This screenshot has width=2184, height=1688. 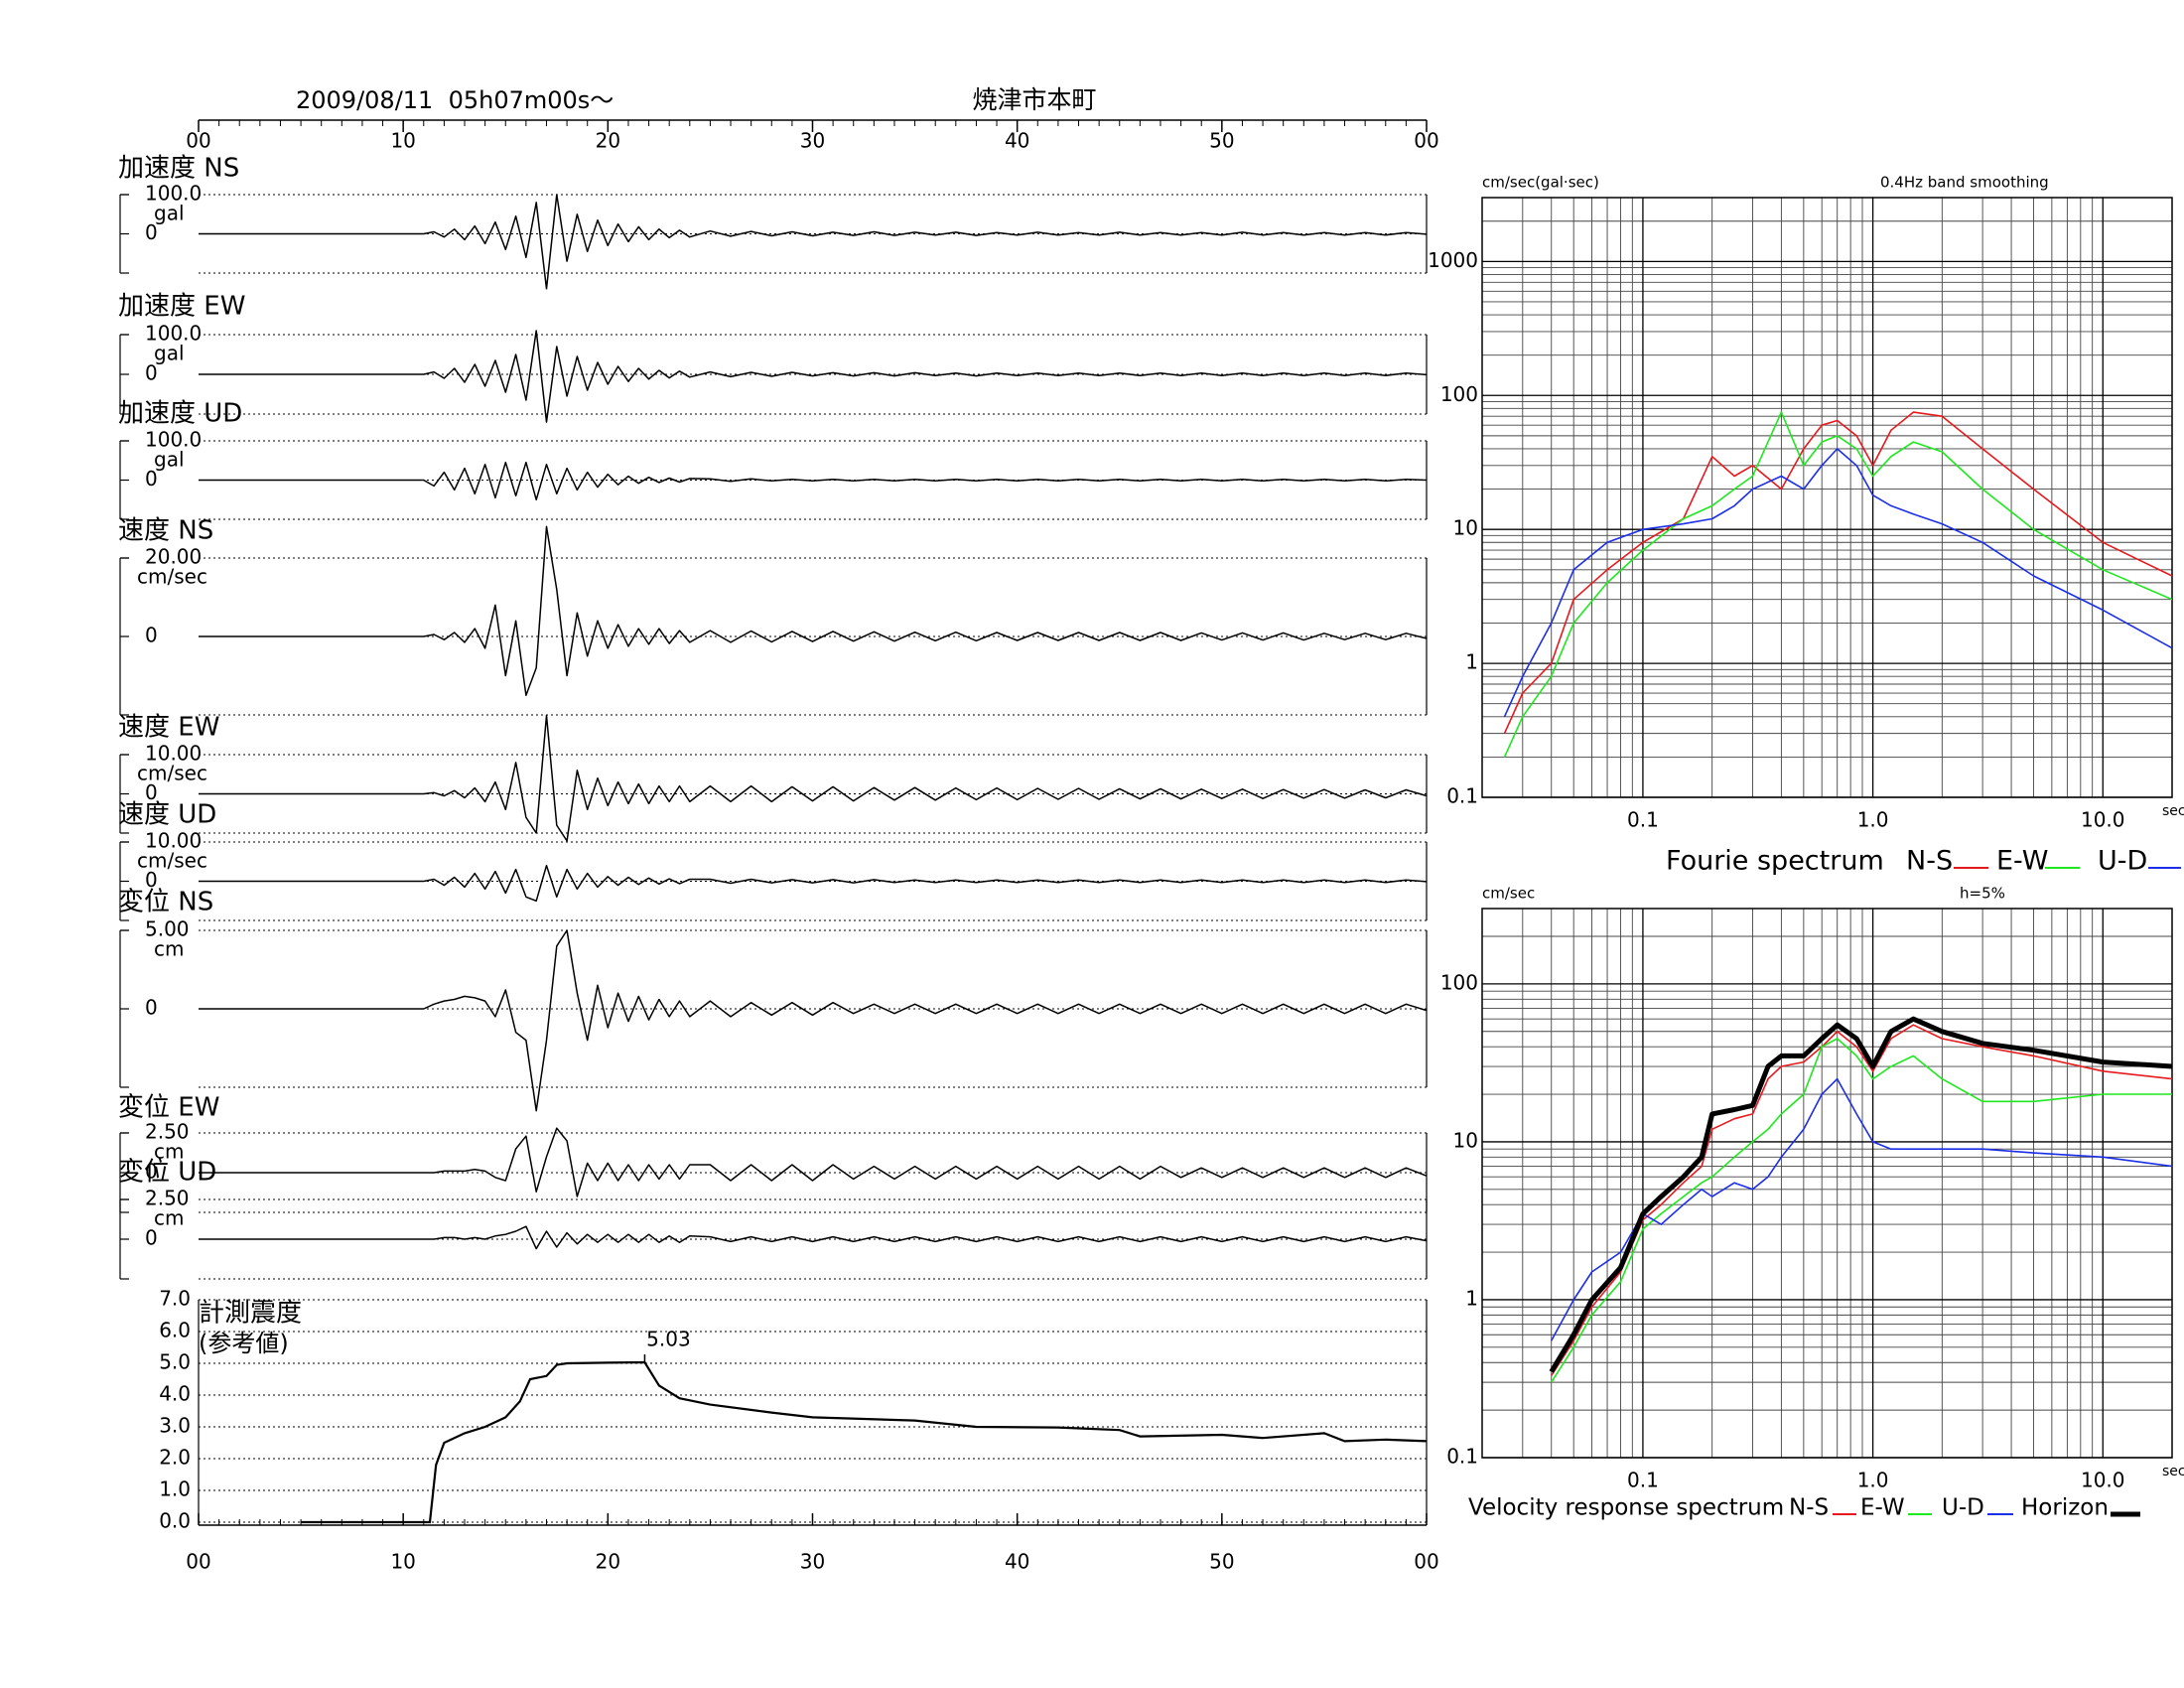 What do you see at coordinates (668, 1339) in the screenshot?
I see `peak-label: 5.03` at bounding box center [668, 1339].